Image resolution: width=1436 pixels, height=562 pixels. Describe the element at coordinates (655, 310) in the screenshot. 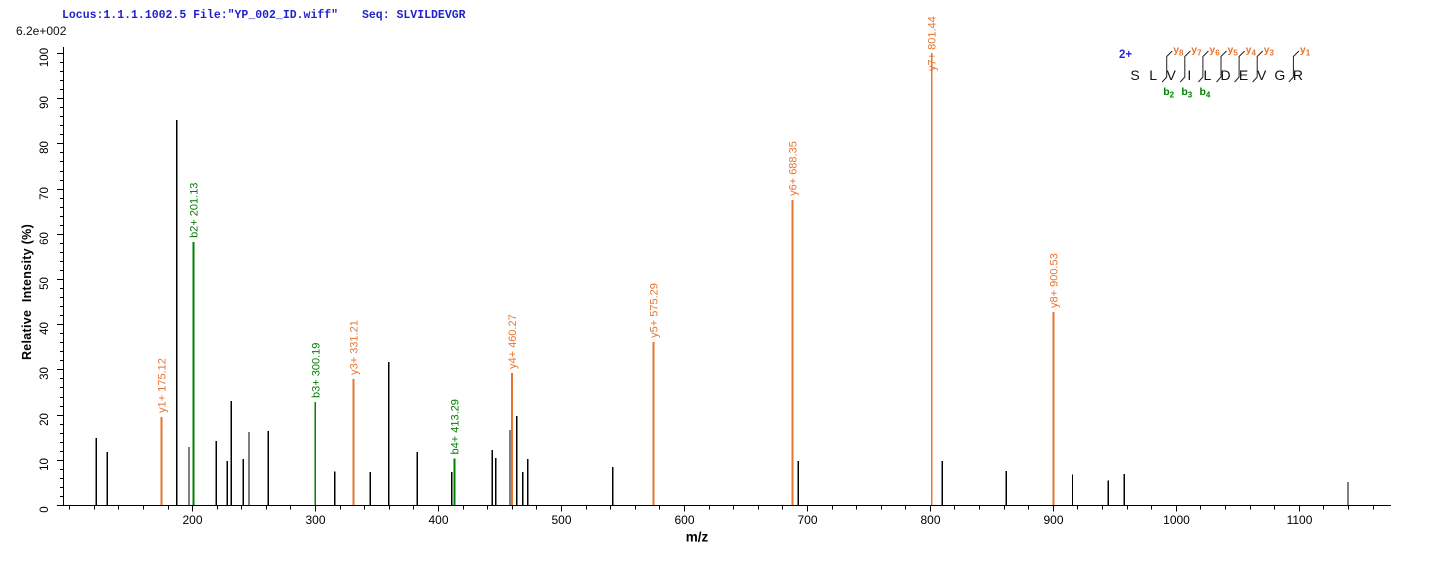

I see `peak-label: y5+ 575.29` at that location.